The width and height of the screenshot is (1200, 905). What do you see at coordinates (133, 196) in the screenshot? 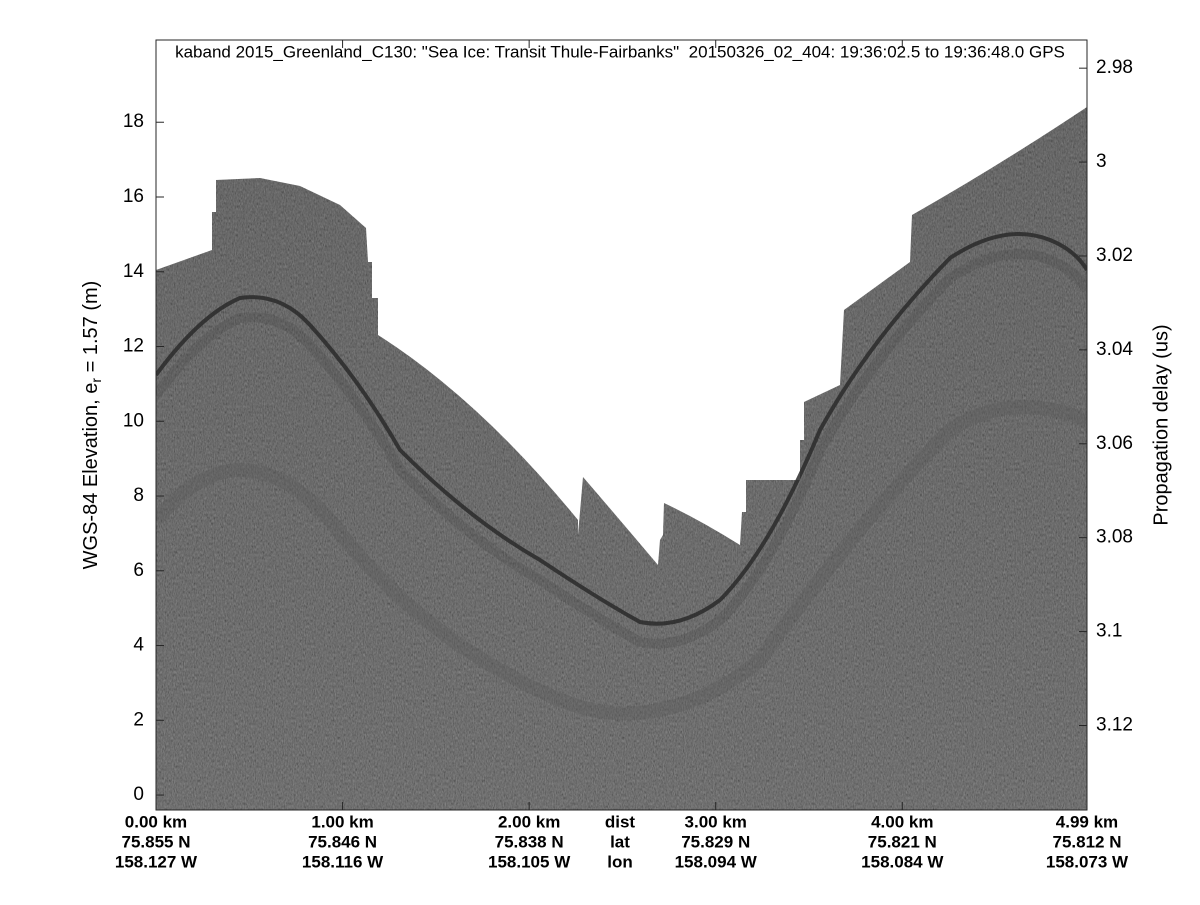
I see `y-tick-label: 16` at bounding box center [133, 196].